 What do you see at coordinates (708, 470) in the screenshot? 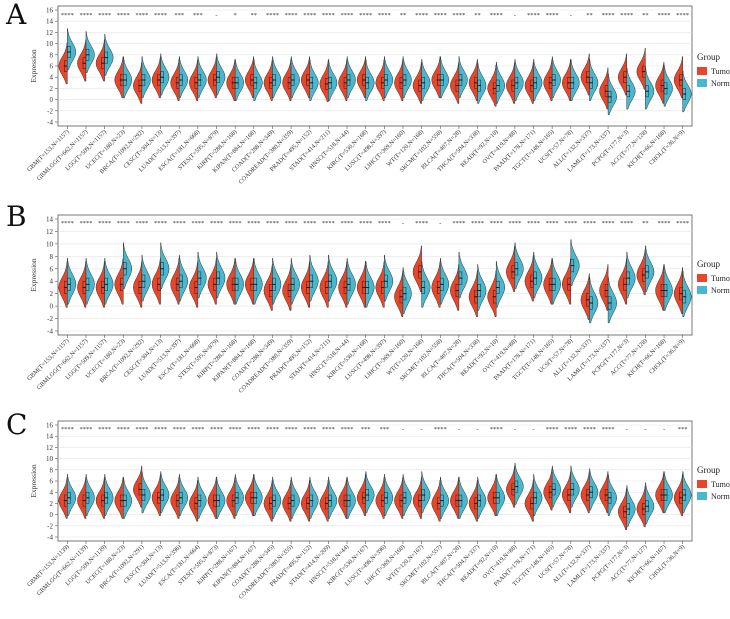
I see `legend-title: Group` at bounding box center [708, 470].